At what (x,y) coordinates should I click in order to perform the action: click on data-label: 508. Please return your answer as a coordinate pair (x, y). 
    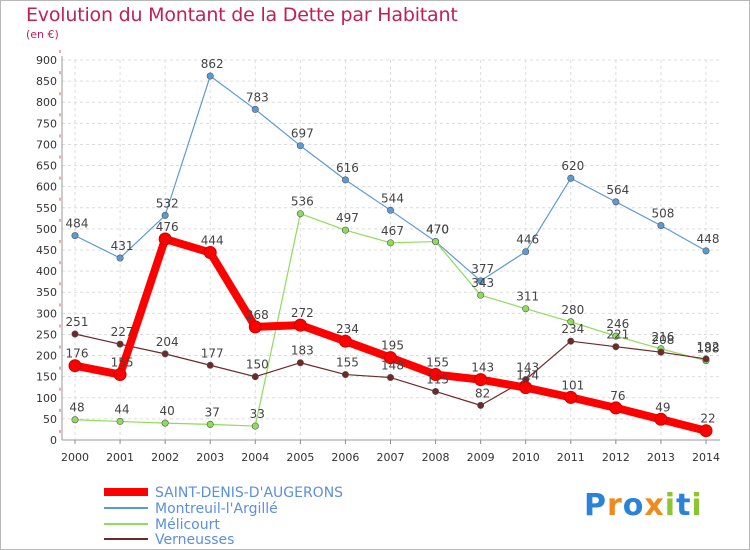
    Looking at the image, I should click on (662, 214).